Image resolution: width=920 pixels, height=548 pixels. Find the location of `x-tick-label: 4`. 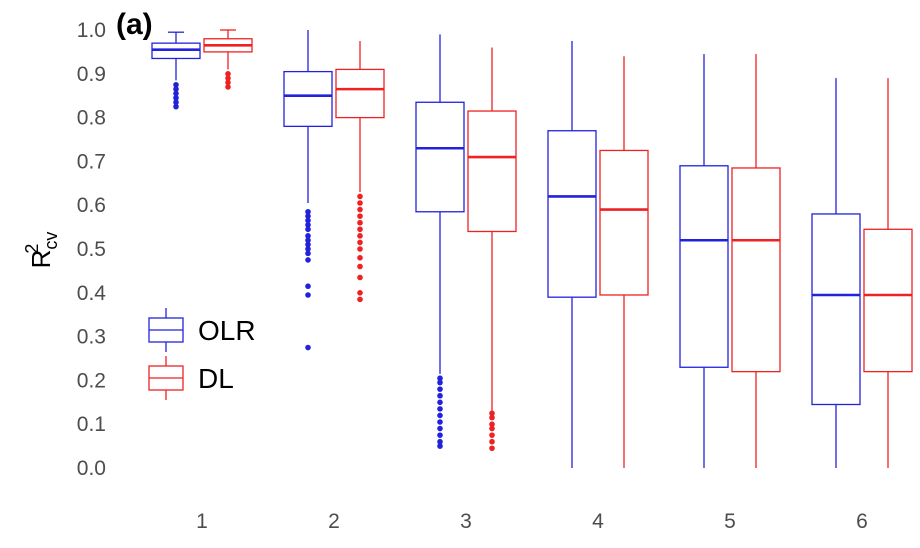

x-tick-label: 4 is located at coordinates (598, 521).